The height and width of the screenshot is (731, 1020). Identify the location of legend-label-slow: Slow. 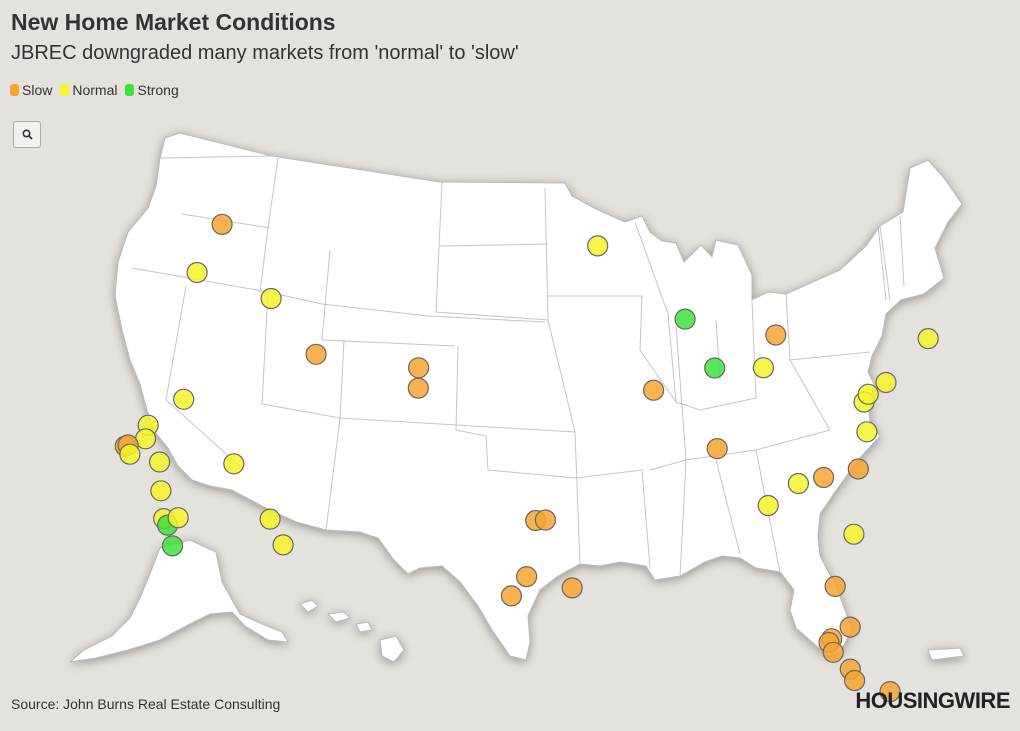
(37, 90).